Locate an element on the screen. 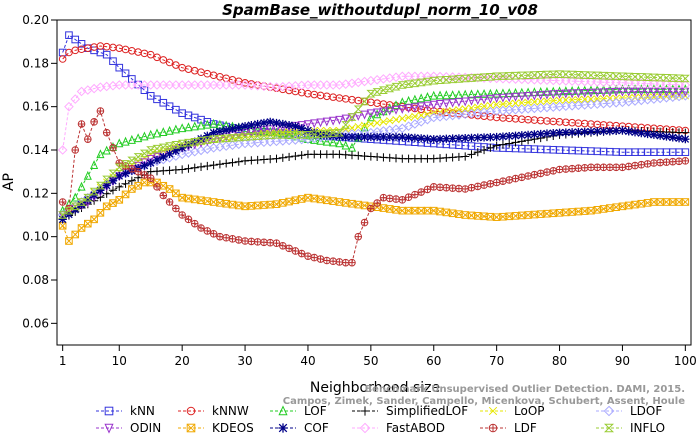 The height and width of the screenshot is (438, 698). legend-item-lof: LOF is located at coordinates (298, 411).